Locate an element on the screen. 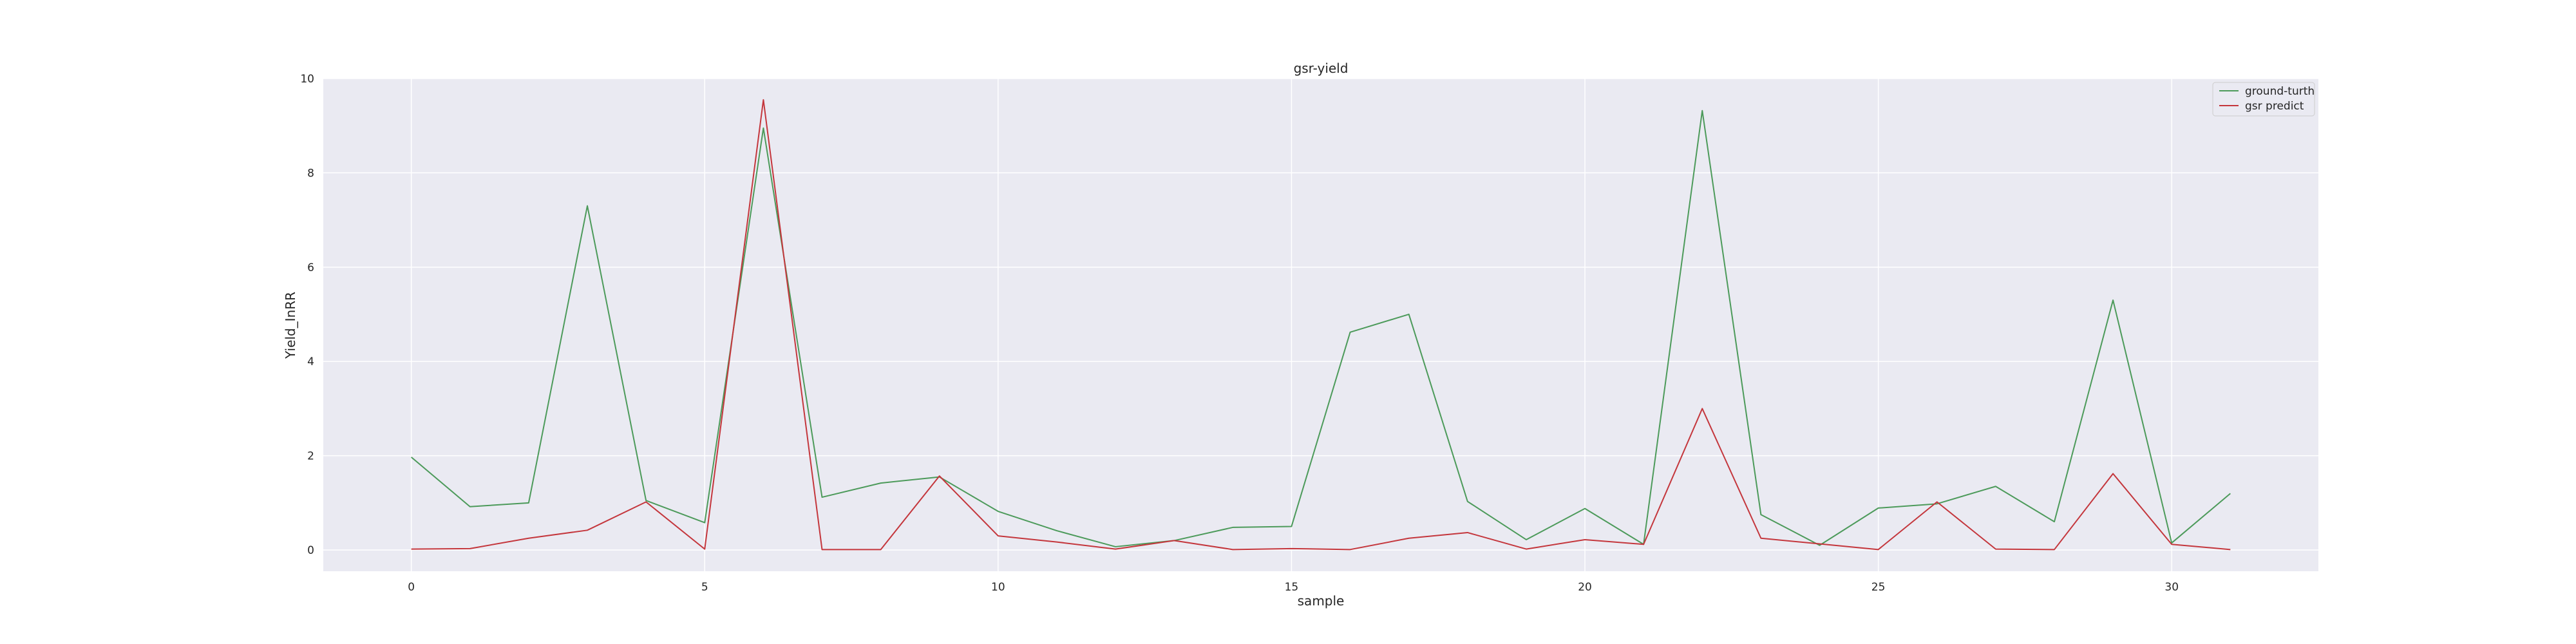  x-tick-label: 10 is located at coordinates (998, 587).